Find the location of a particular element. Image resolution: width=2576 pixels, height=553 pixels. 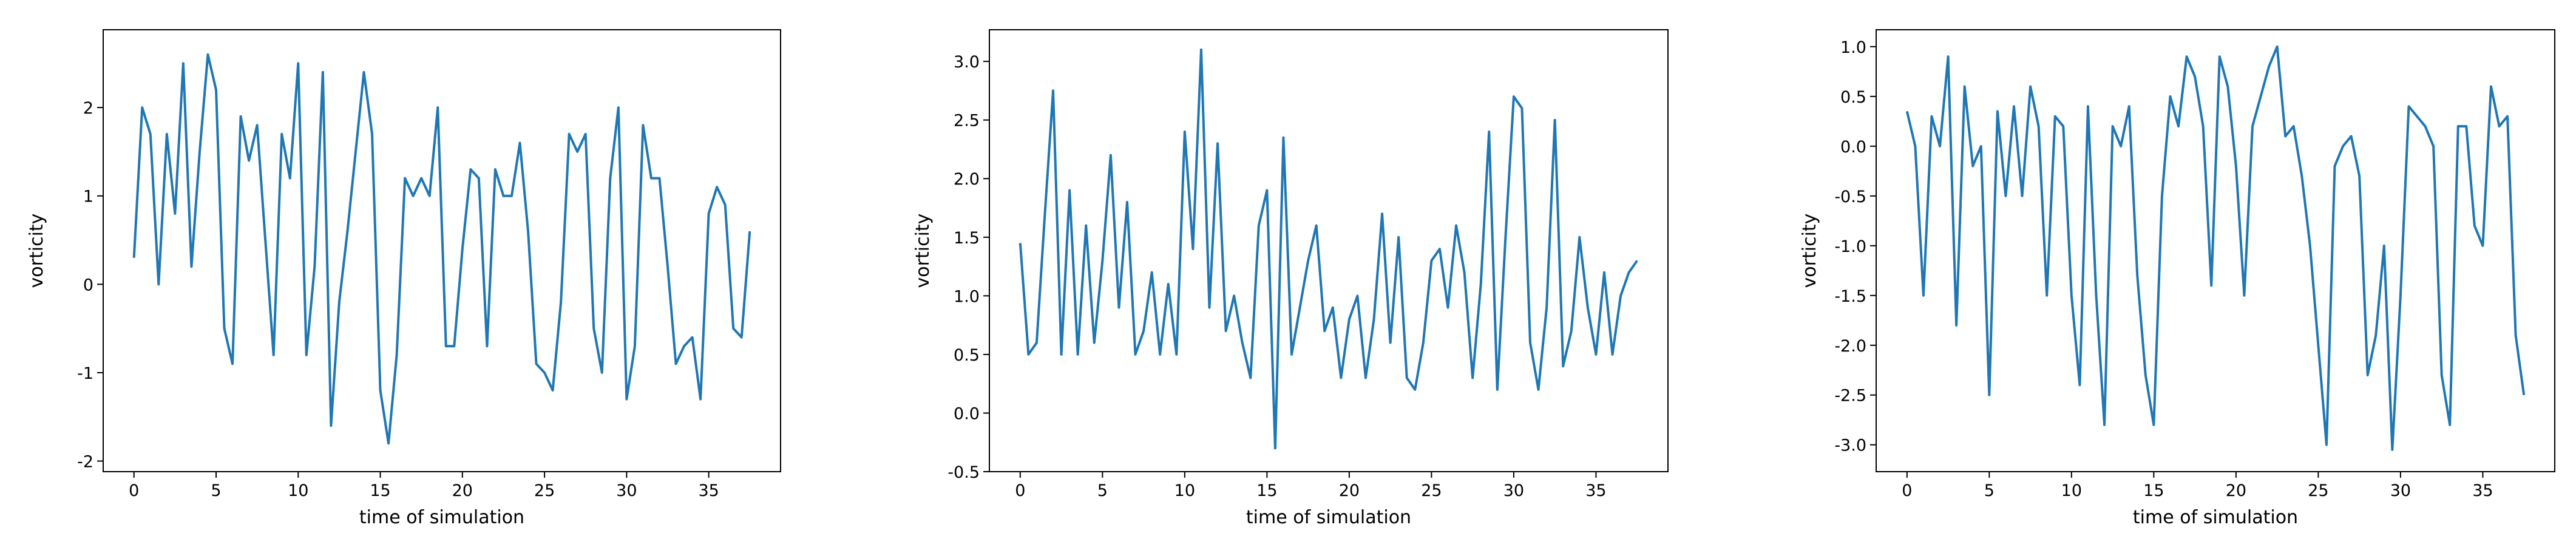

y-tick-label: -3.0 is located at coordinates (1850, 445).